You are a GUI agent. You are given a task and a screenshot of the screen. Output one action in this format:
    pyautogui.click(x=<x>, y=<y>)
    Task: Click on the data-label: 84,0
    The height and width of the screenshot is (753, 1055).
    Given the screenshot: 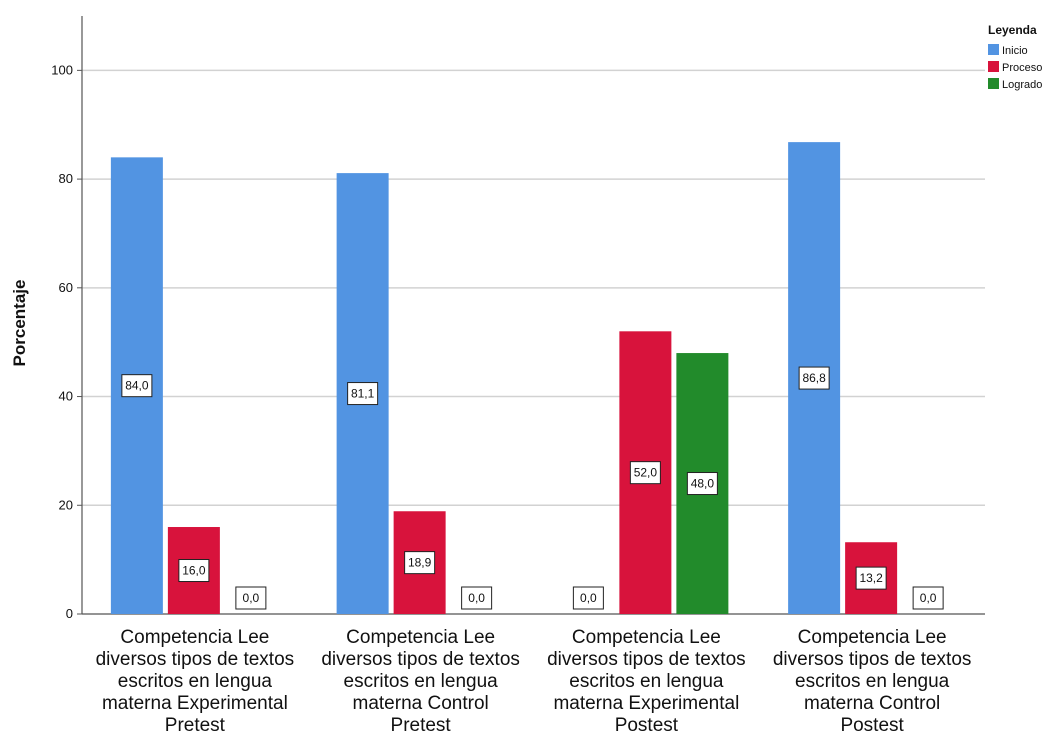 What is the action you would take?
    pyautogui.click(x=137, y=386)
    